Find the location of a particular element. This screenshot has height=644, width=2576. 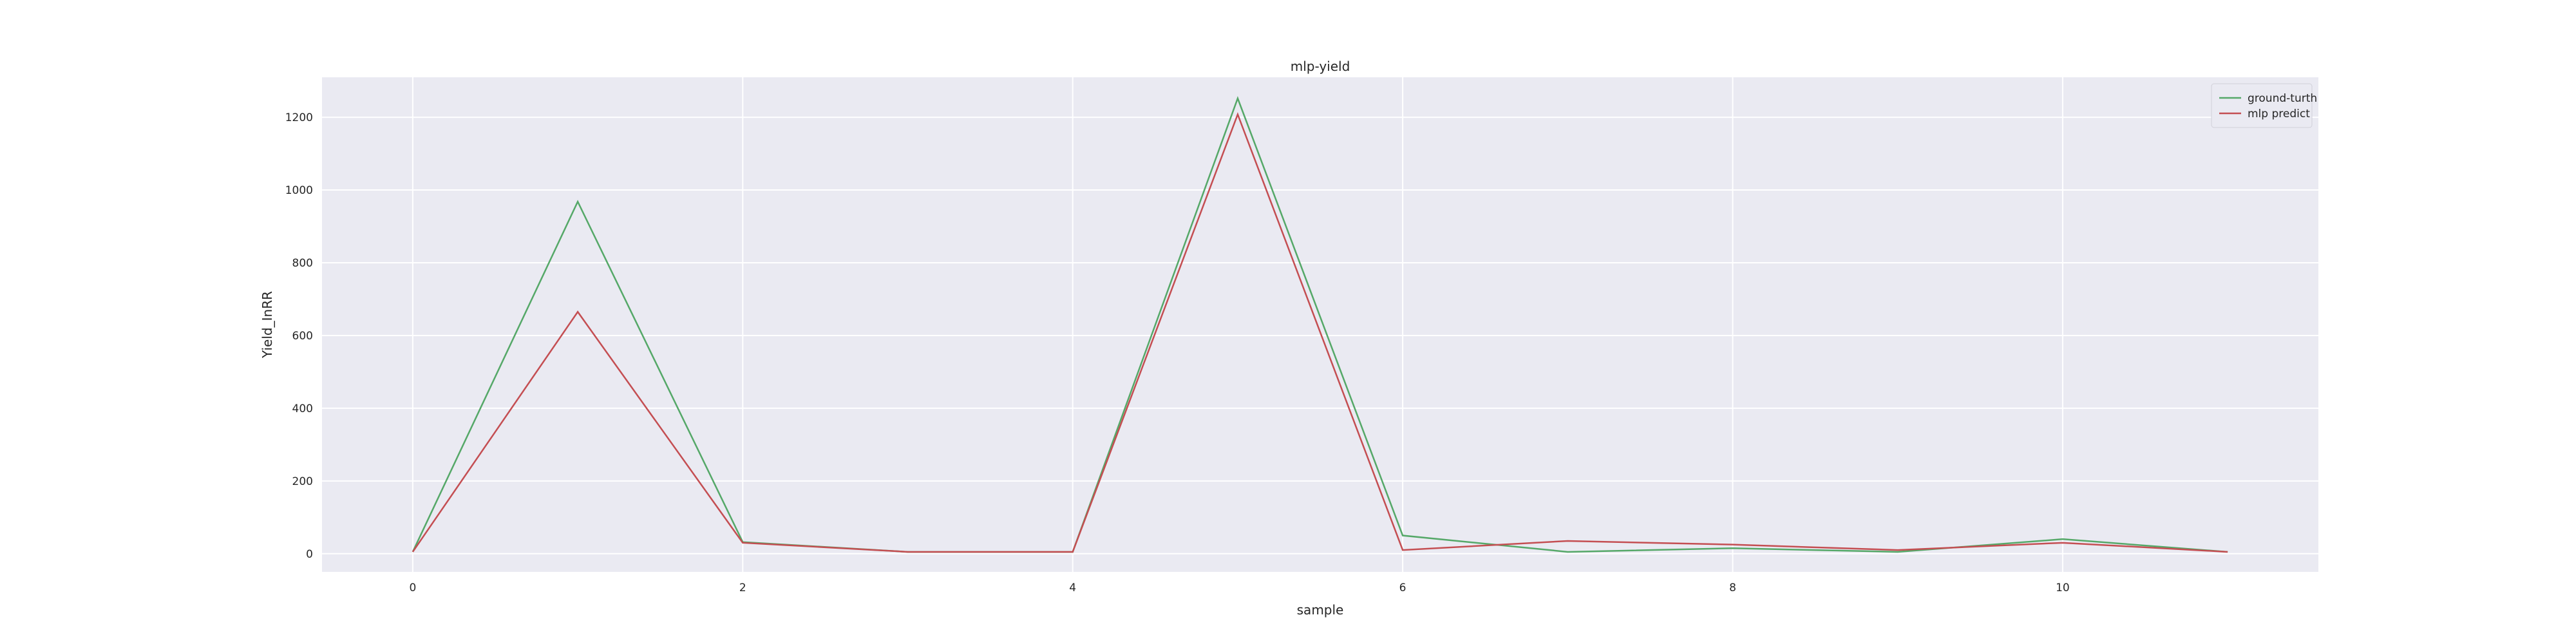

y-tick-label: 400 is located at coordinates (302, 409).